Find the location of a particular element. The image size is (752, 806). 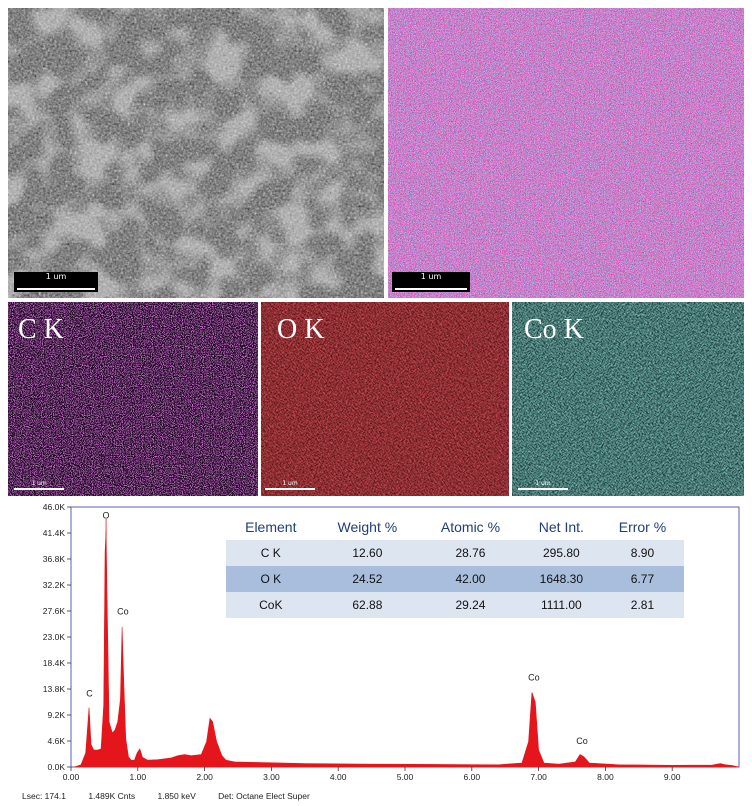

o-k-scale-bar: 1 um is located at coordinates (290, 485).